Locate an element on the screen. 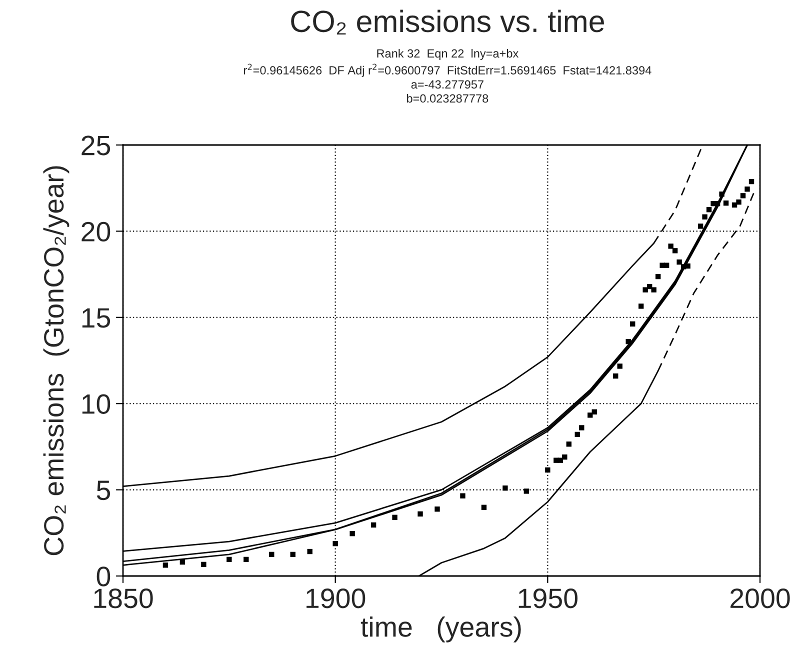  y-tick-label: 5 is located at coordinates (103, 490).